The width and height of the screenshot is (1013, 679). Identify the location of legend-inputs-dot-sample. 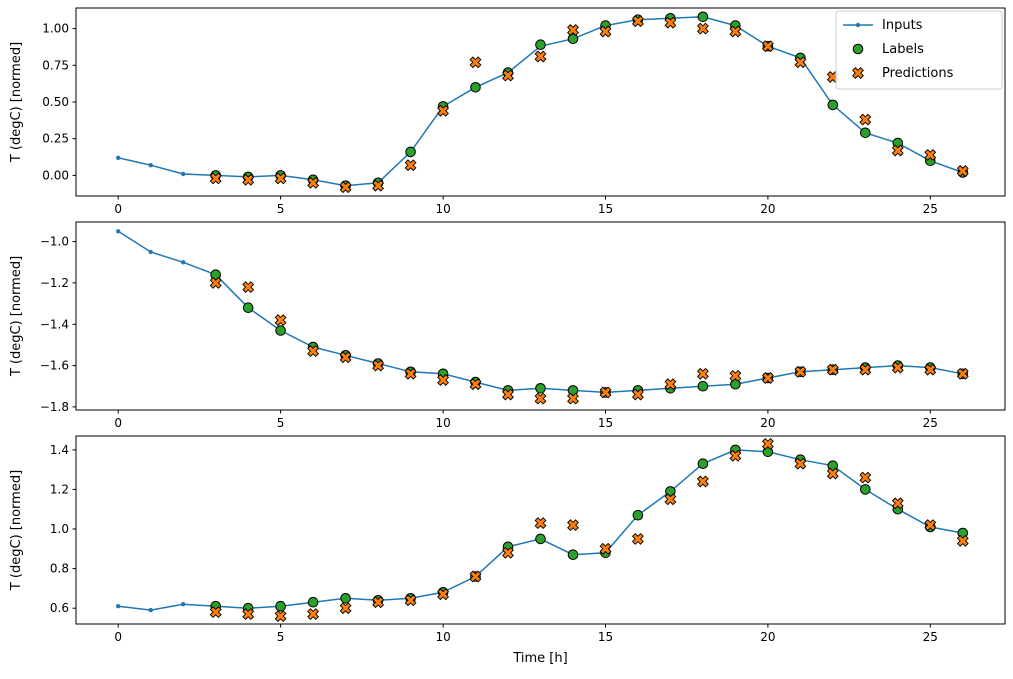
(858, 25).